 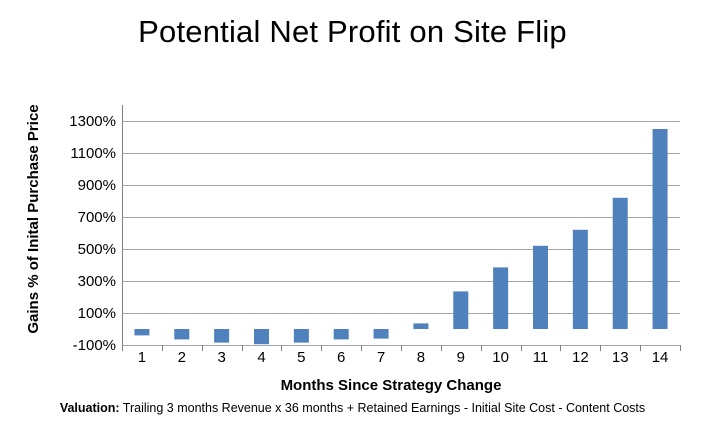 What do you see at coordinates (33, 218) in the screenshot?
I see `y-axis-title: Gains % of Inital Purchase Price` at bounding box center [33, 218].